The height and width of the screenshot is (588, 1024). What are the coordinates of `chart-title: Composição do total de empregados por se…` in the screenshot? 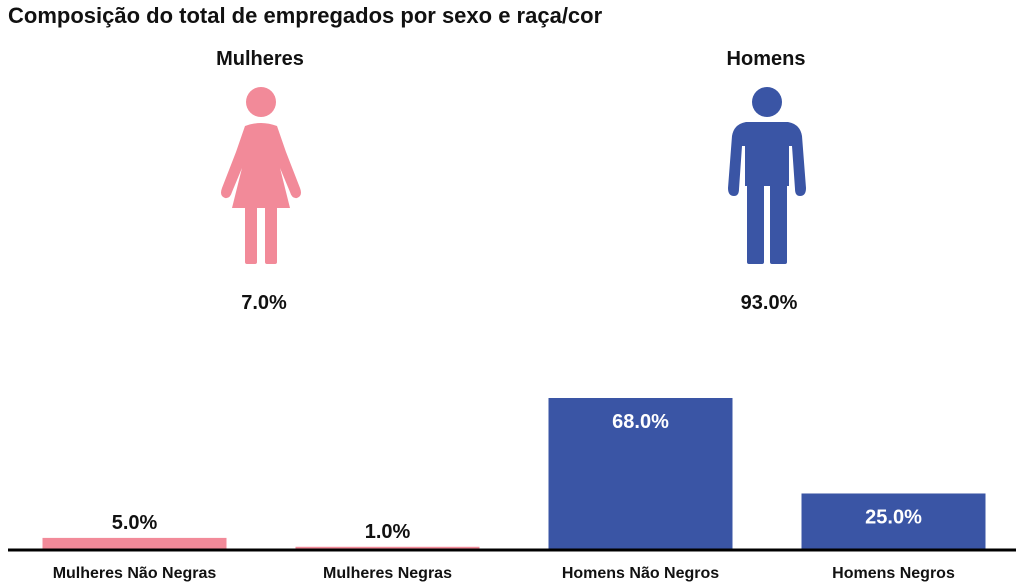 It's located at (305, 15).